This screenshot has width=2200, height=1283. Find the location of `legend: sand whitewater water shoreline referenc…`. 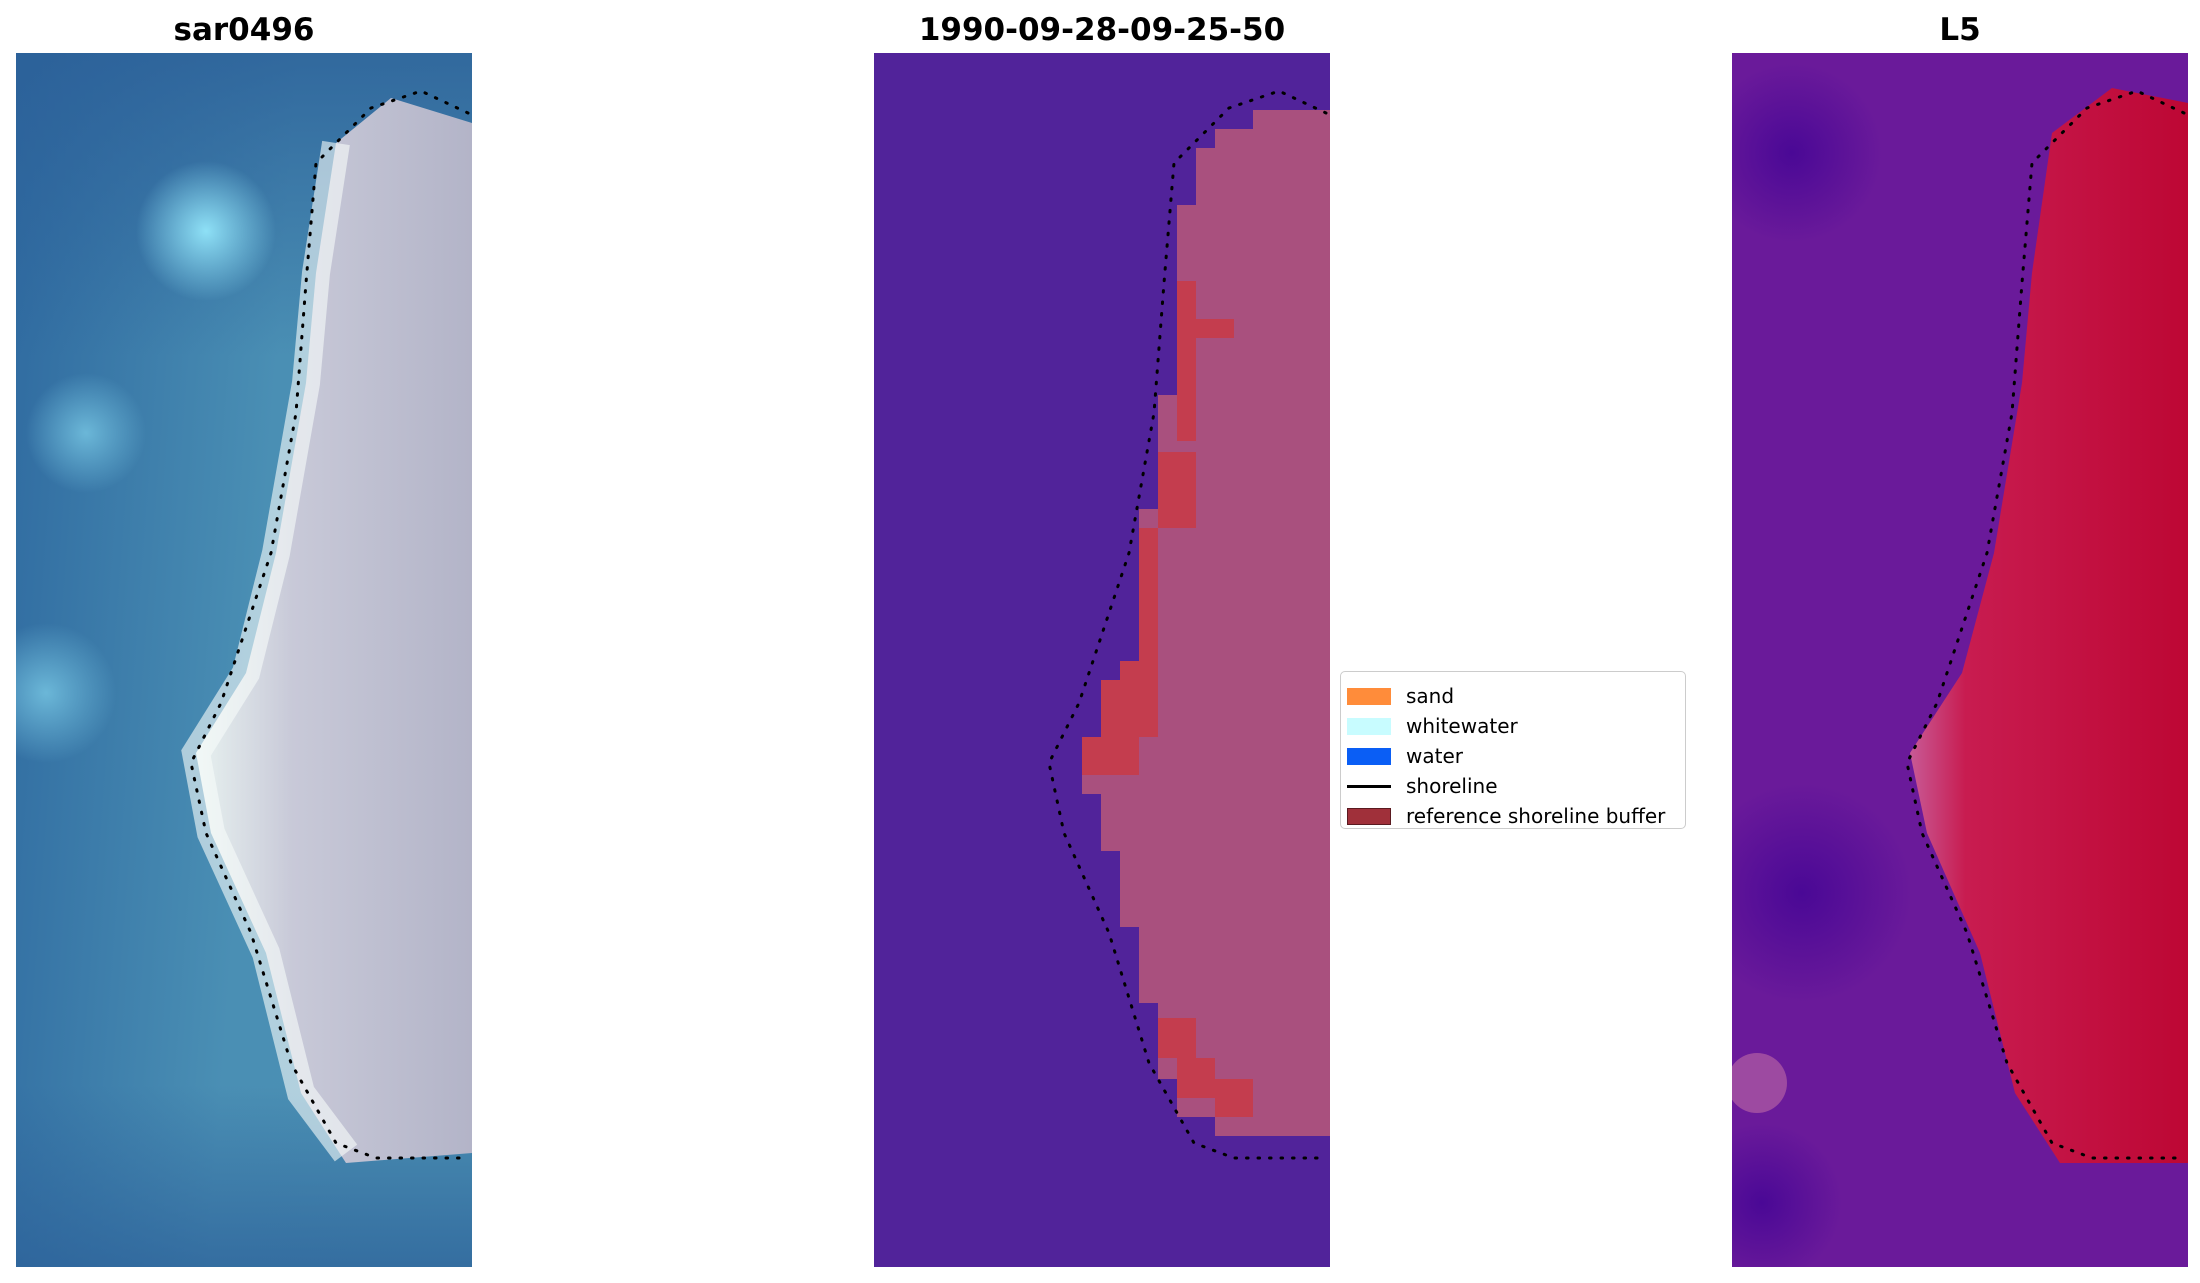

legend: sand whitewater water shoreline referenc… is located at coordinates (1513, 750).